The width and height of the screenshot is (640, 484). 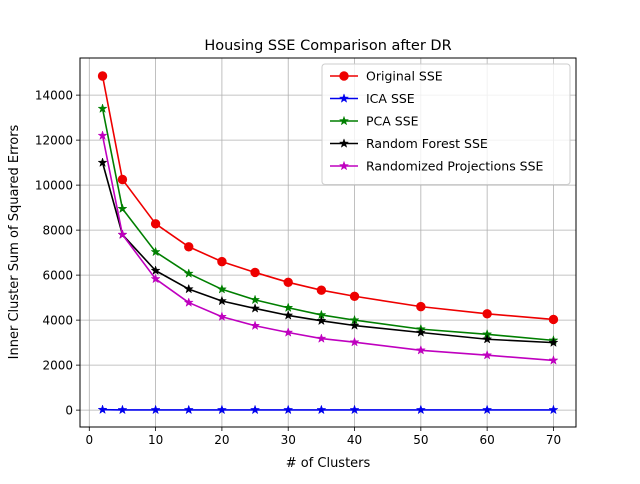 What do you see at coordinates (14, 241) in the screenshot?
I see `y-axis-label: Inner Cluster Sum of Squared Errors` at bounding box center [14, 241].